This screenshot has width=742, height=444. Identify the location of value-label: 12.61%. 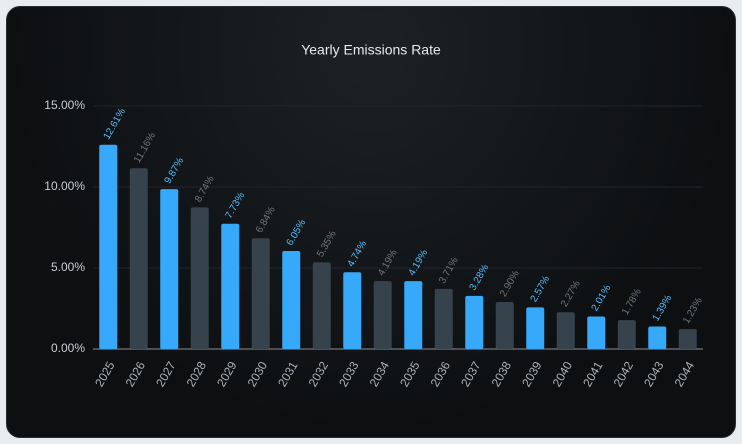
(115, 124).